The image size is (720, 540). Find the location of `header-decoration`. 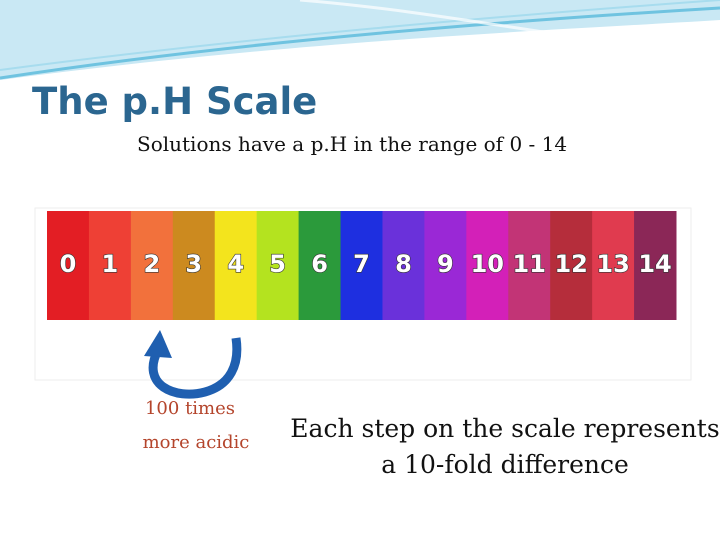

header-decoration is located at coordinates (360, 40).